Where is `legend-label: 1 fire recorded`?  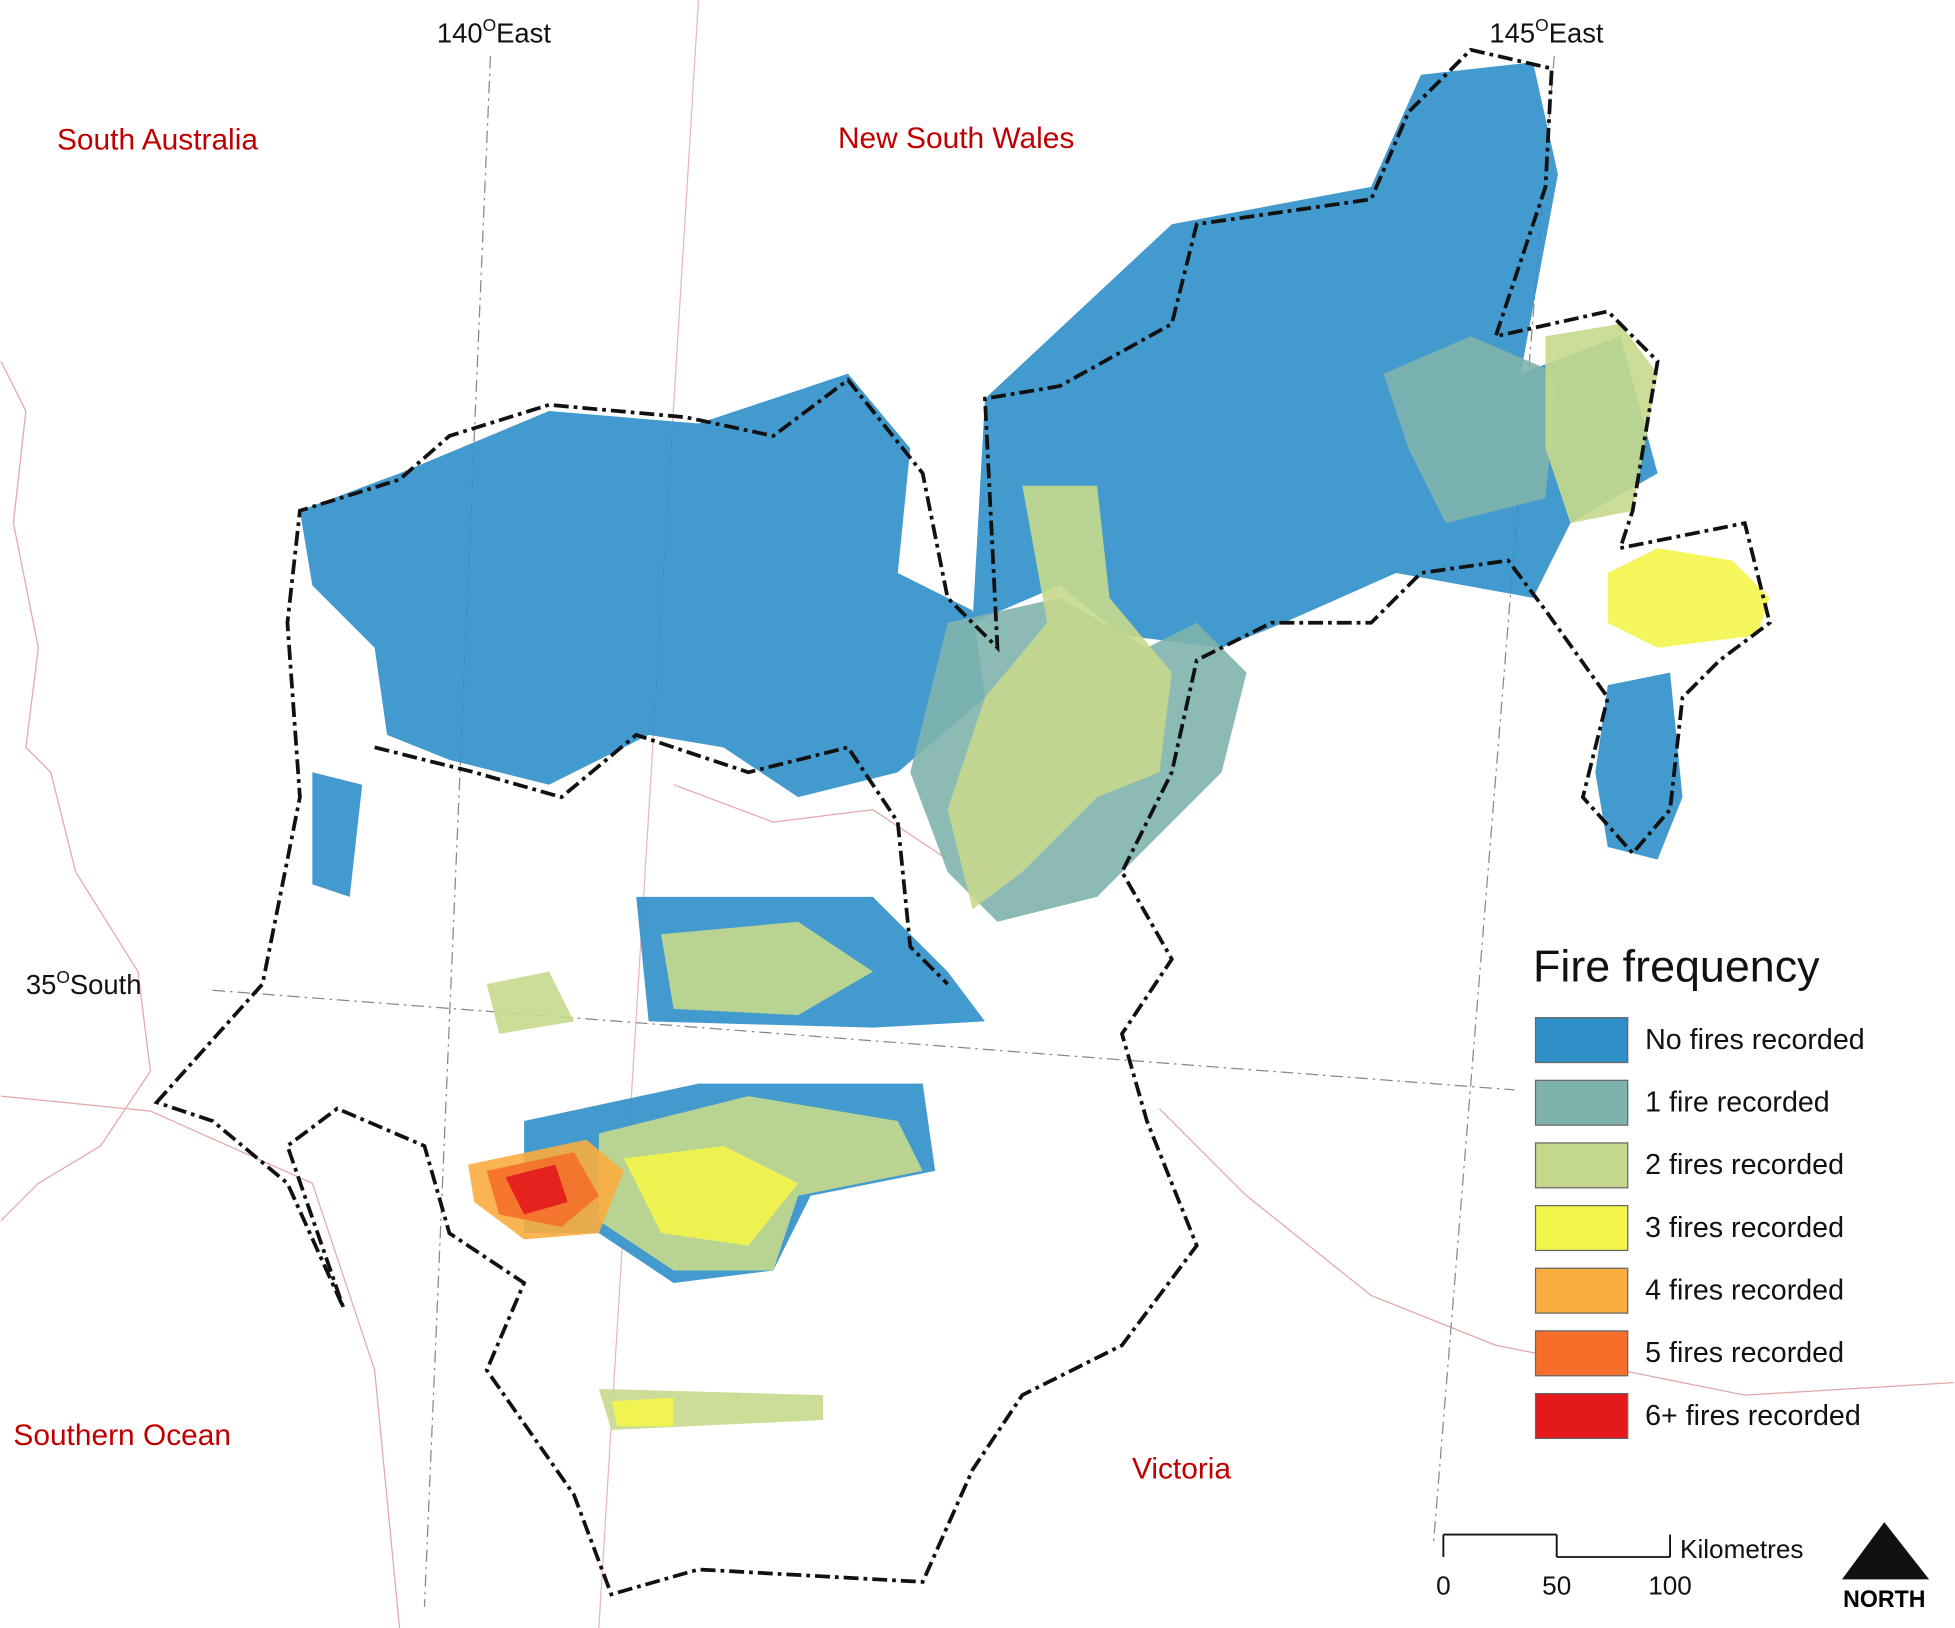
legend-label: 1 fire recorded is located at coordinates (1737, 1103).